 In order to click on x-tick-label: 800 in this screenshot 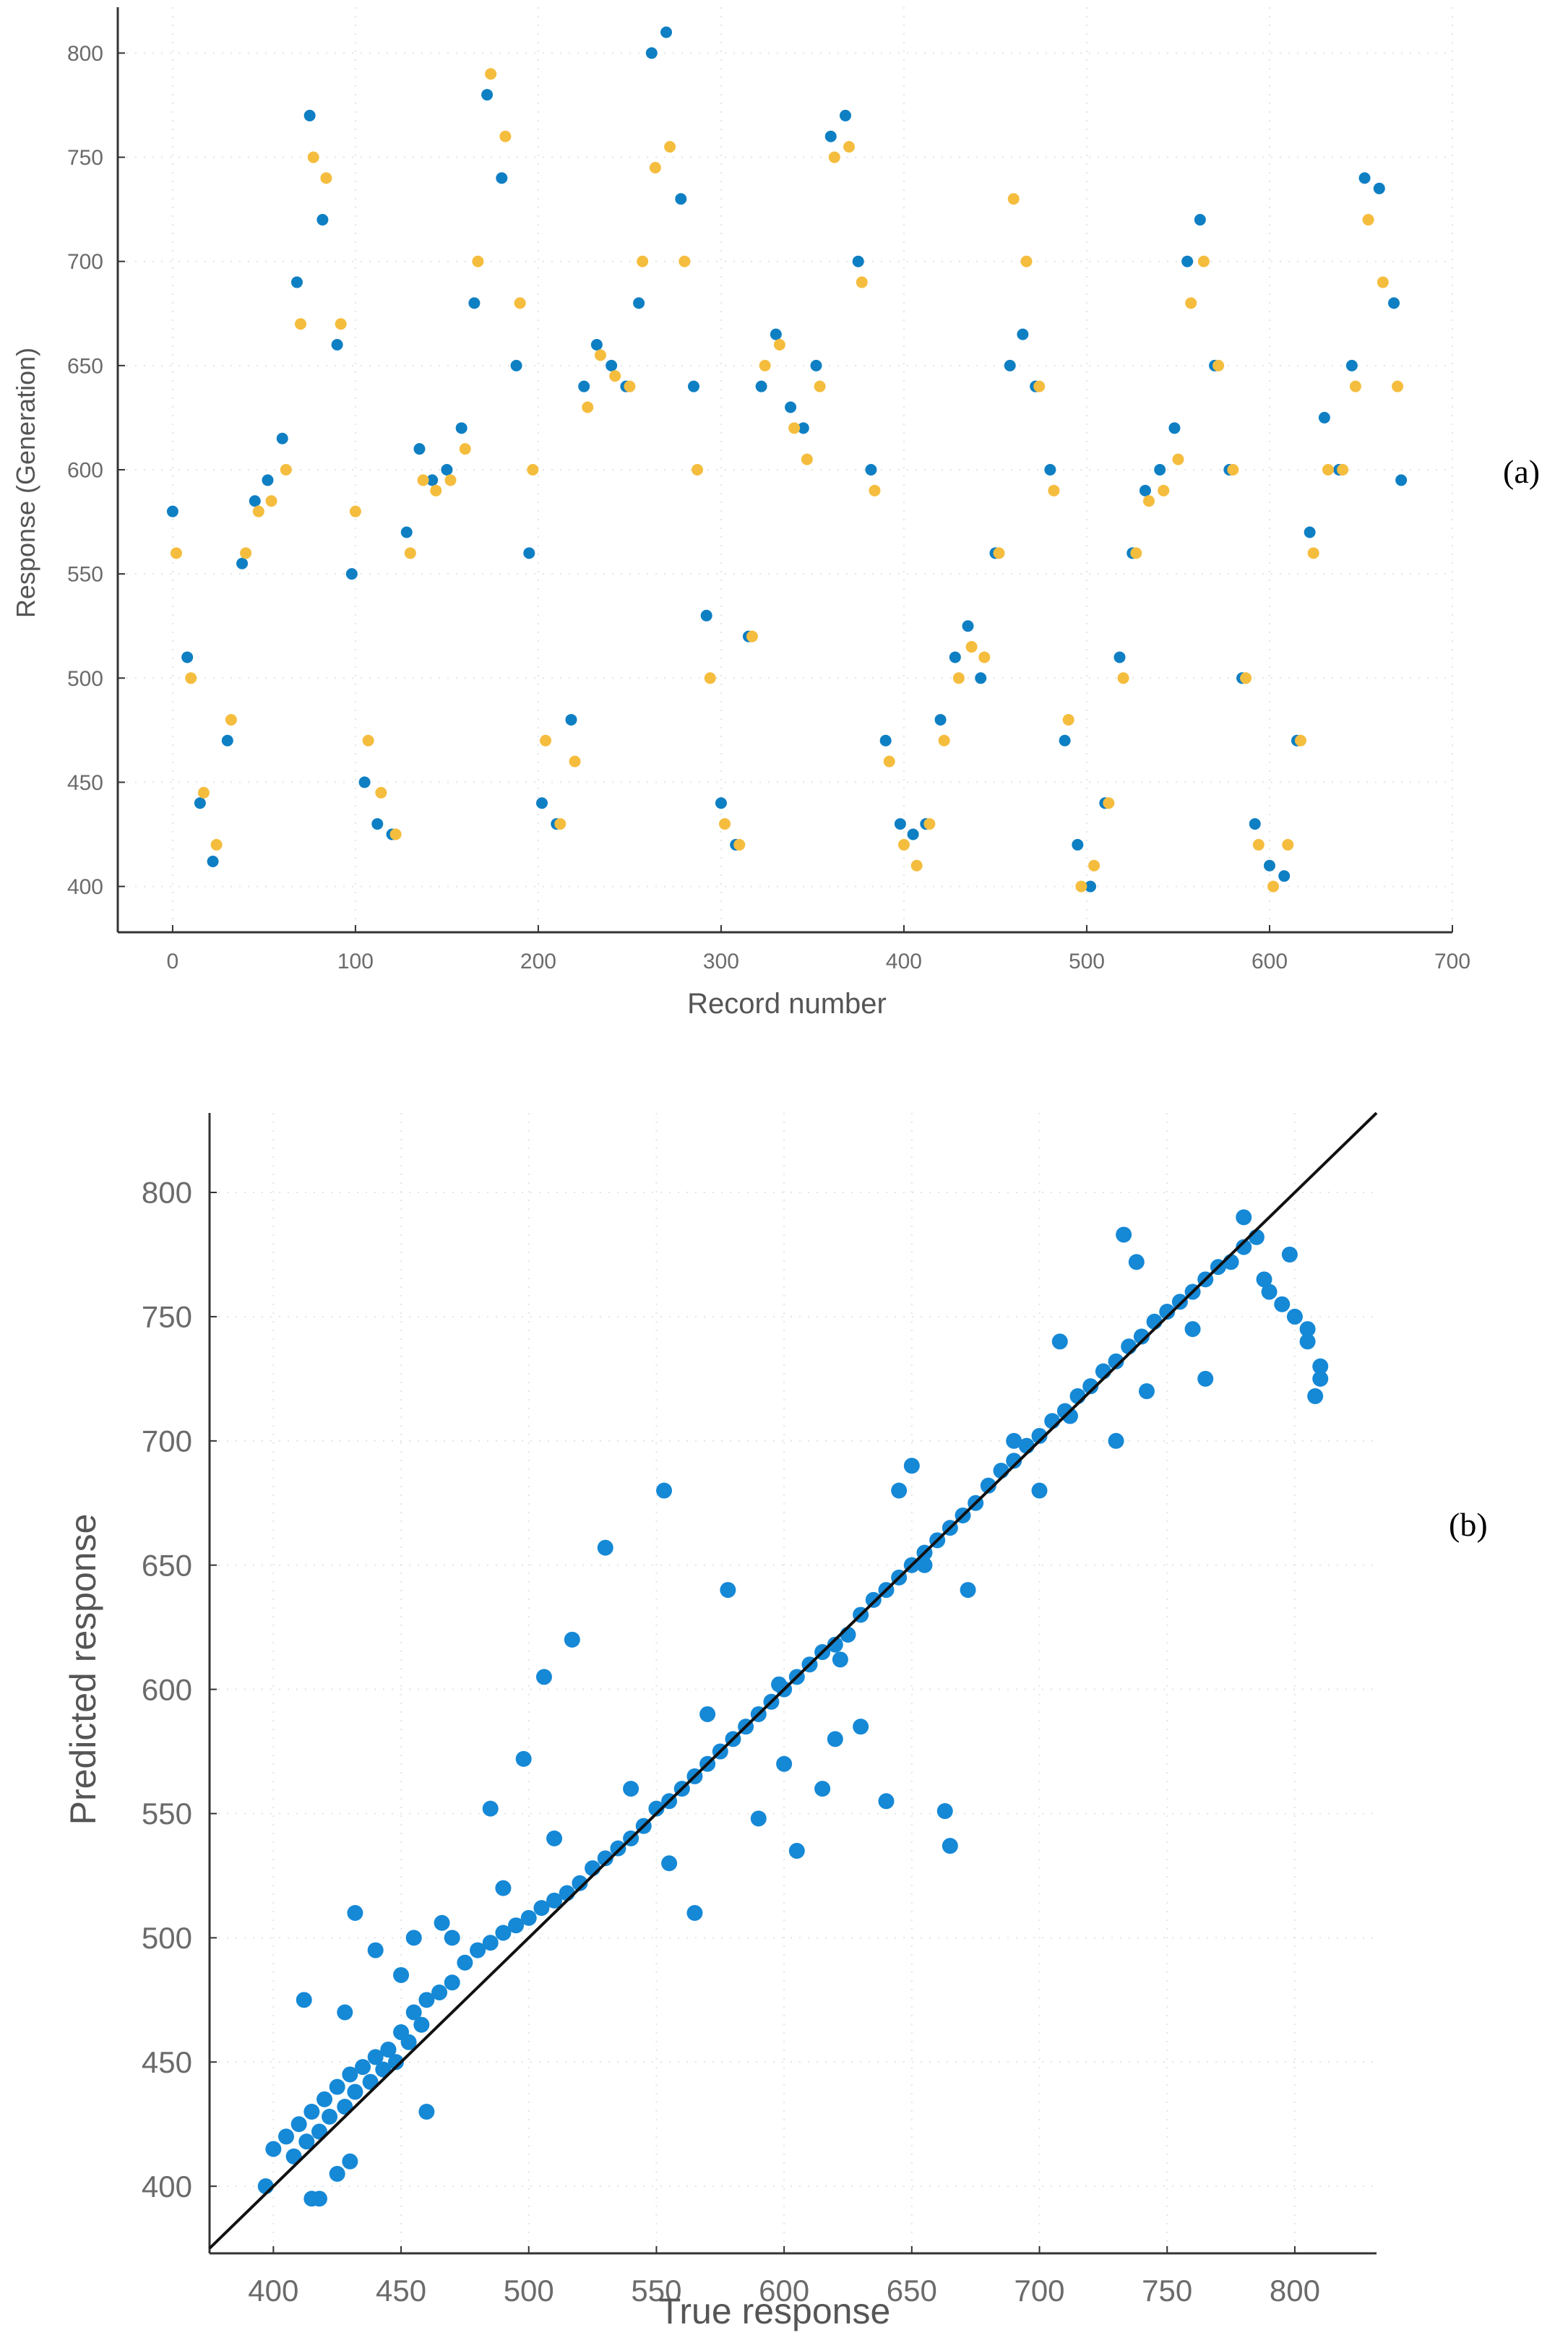, I will do `click(1295, 2291)`.